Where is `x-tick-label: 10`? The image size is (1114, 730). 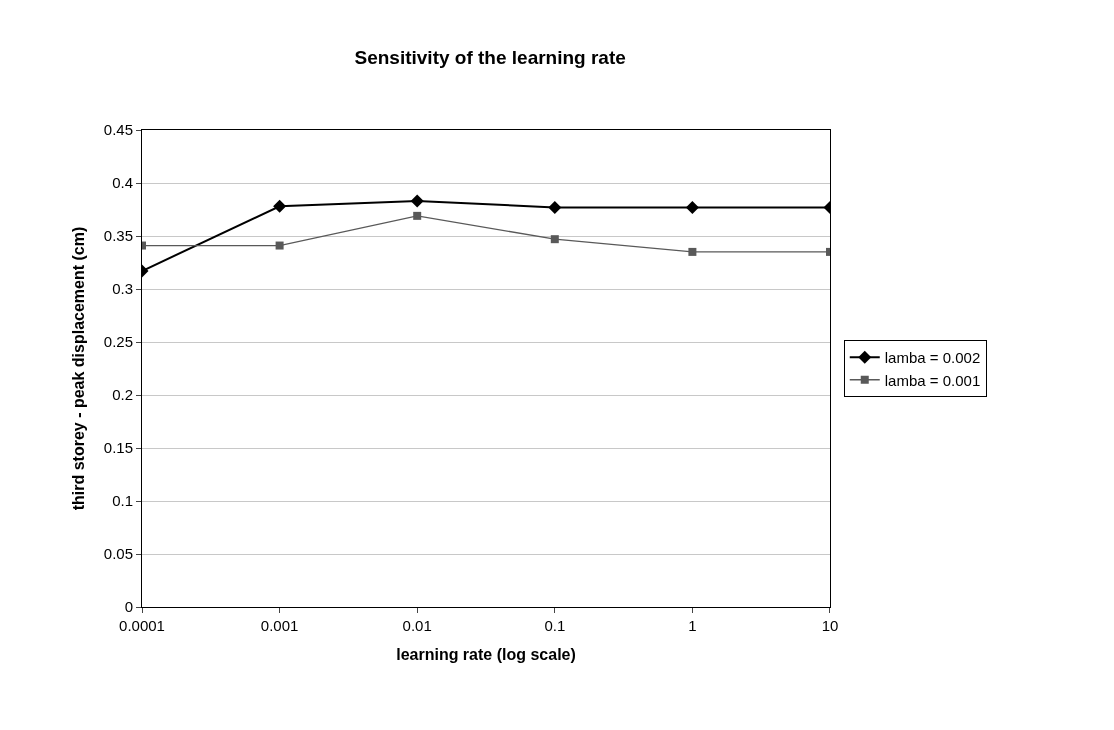
x-tick-label: 10 is located at coordinates (830, 625).